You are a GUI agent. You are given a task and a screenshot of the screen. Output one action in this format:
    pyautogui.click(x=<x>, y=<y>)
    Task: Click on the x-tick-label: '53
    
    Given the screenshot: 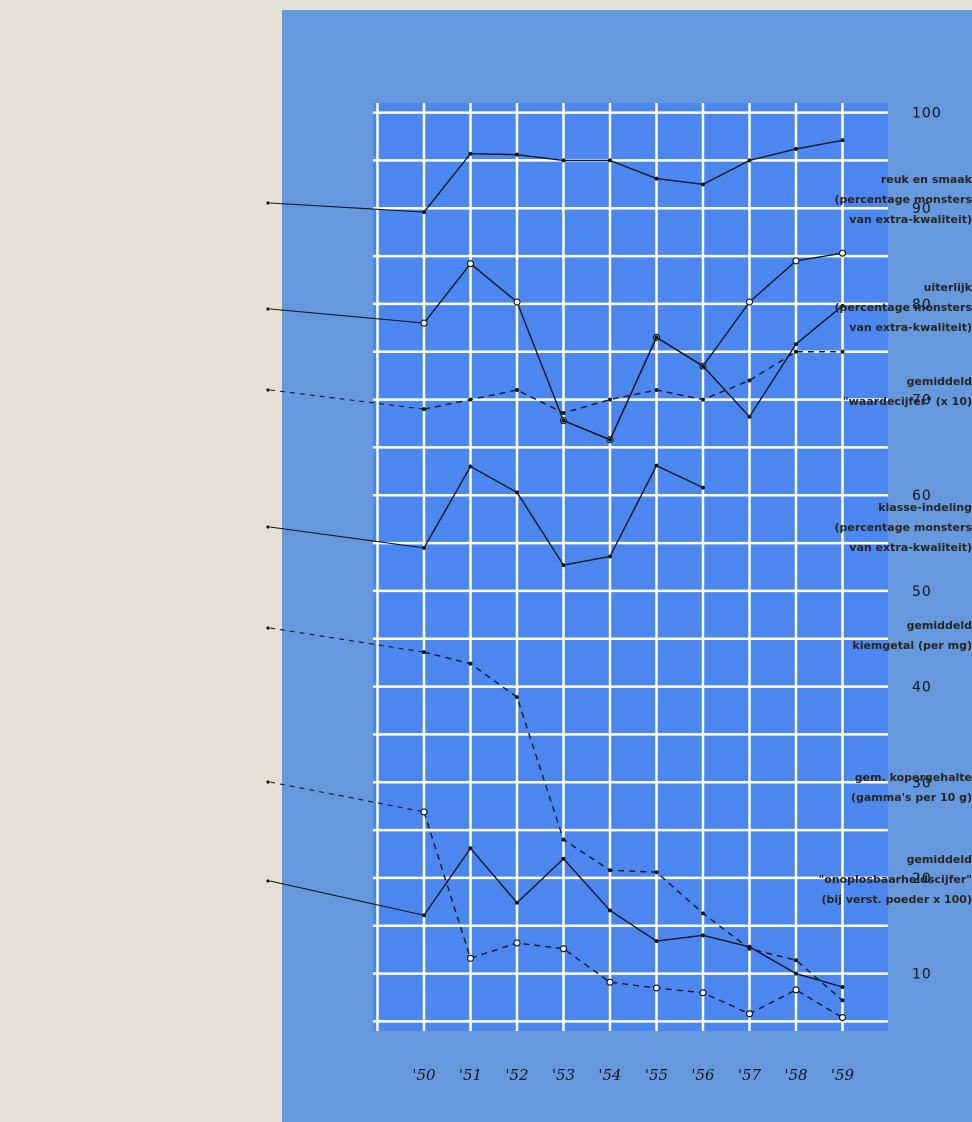 What is the action you would take?
    pyautogui.click(x=563, y=1075)
    